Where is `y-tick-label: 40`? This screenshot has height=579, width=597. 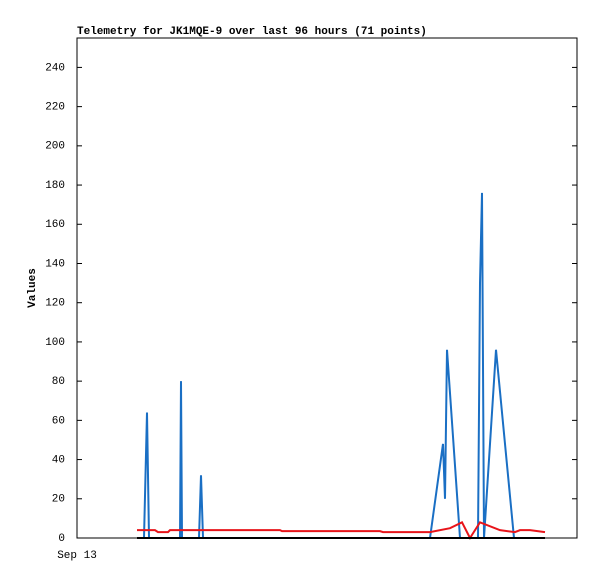
y-tick-label: 40 is located at coordinates (58, 460).